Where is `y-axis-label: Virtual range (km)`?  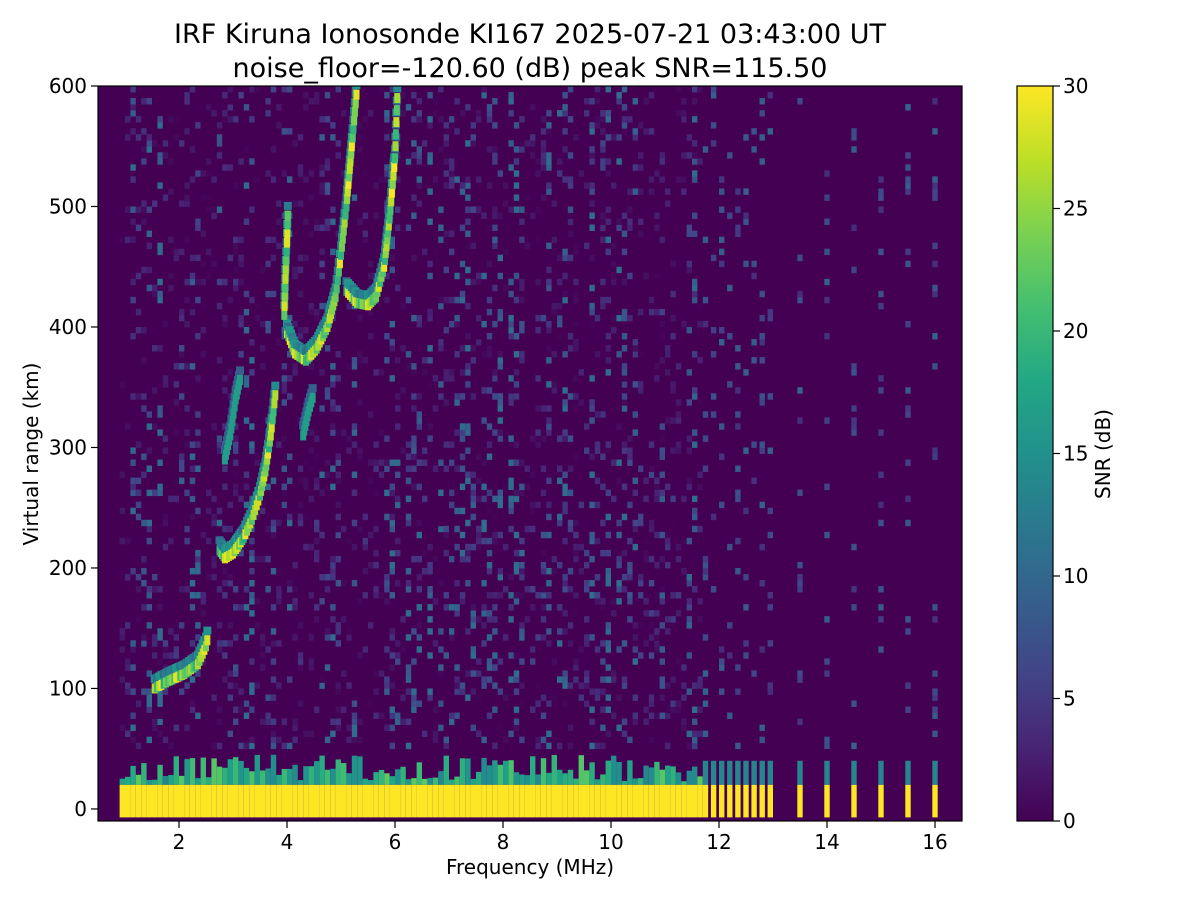 y-axis-label: Virtual range (km) is located at coordinates (31, 454).